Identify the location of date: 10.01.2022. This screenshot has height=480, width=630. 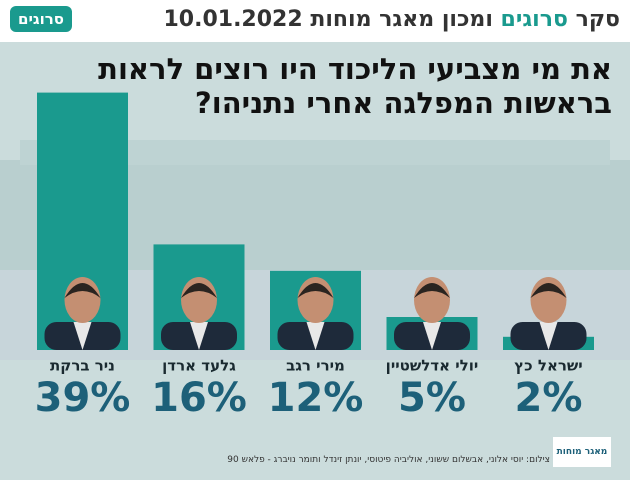
(233, 19).